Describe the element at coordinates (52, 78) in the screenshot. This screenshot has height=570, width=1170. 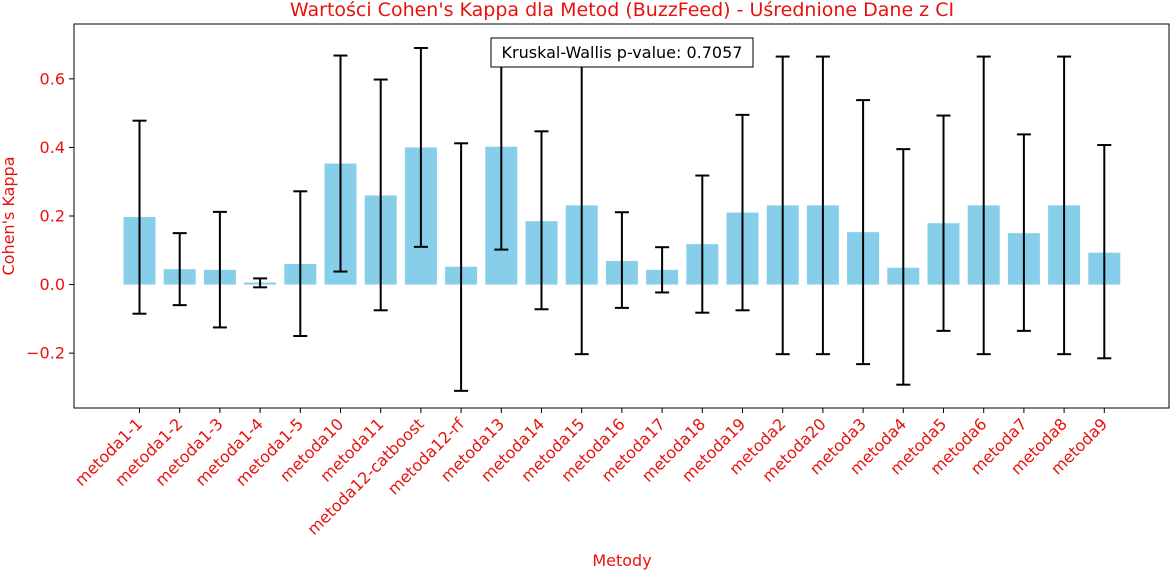
I see `y-tick-label: 0.6` at that location.